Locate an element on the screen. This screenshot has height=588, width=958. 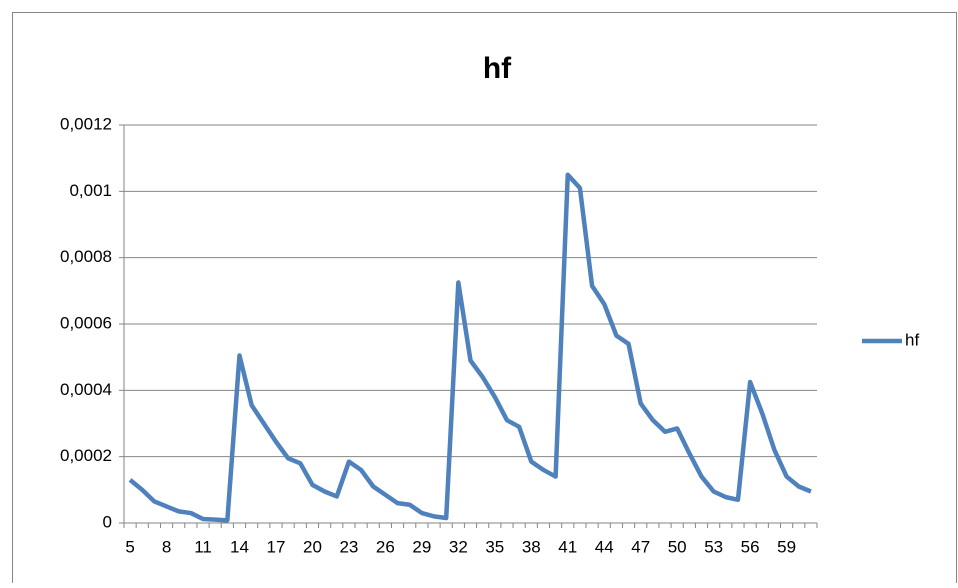
x-tick-label: 20 is located at coordinates (312, 546).